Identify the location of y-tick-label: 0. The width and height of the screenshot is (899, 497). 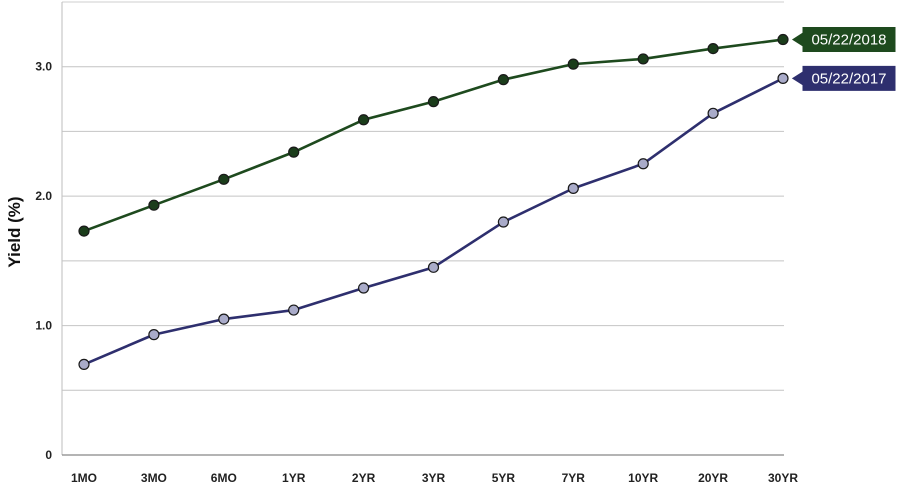
(48, 455).